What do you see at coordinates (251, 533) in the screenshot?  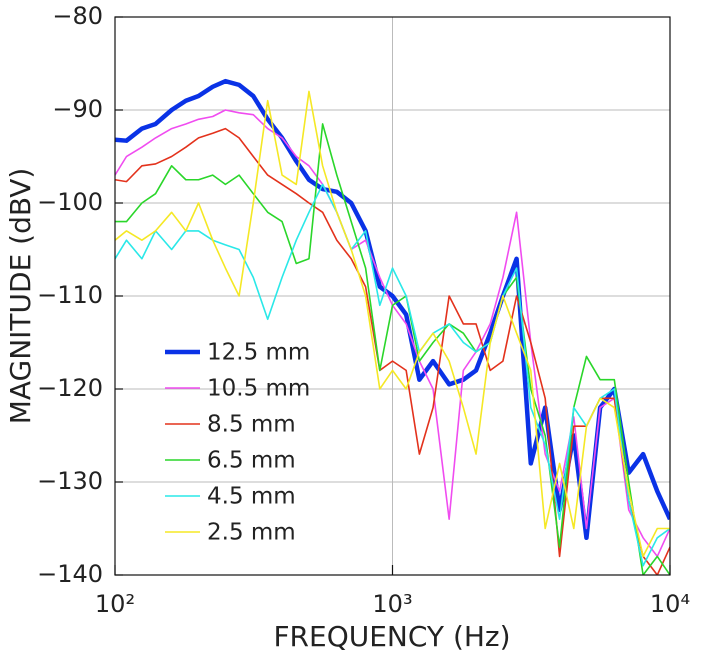 I see `legend-label: 2.5 mm` at bounding box center [251, 533].